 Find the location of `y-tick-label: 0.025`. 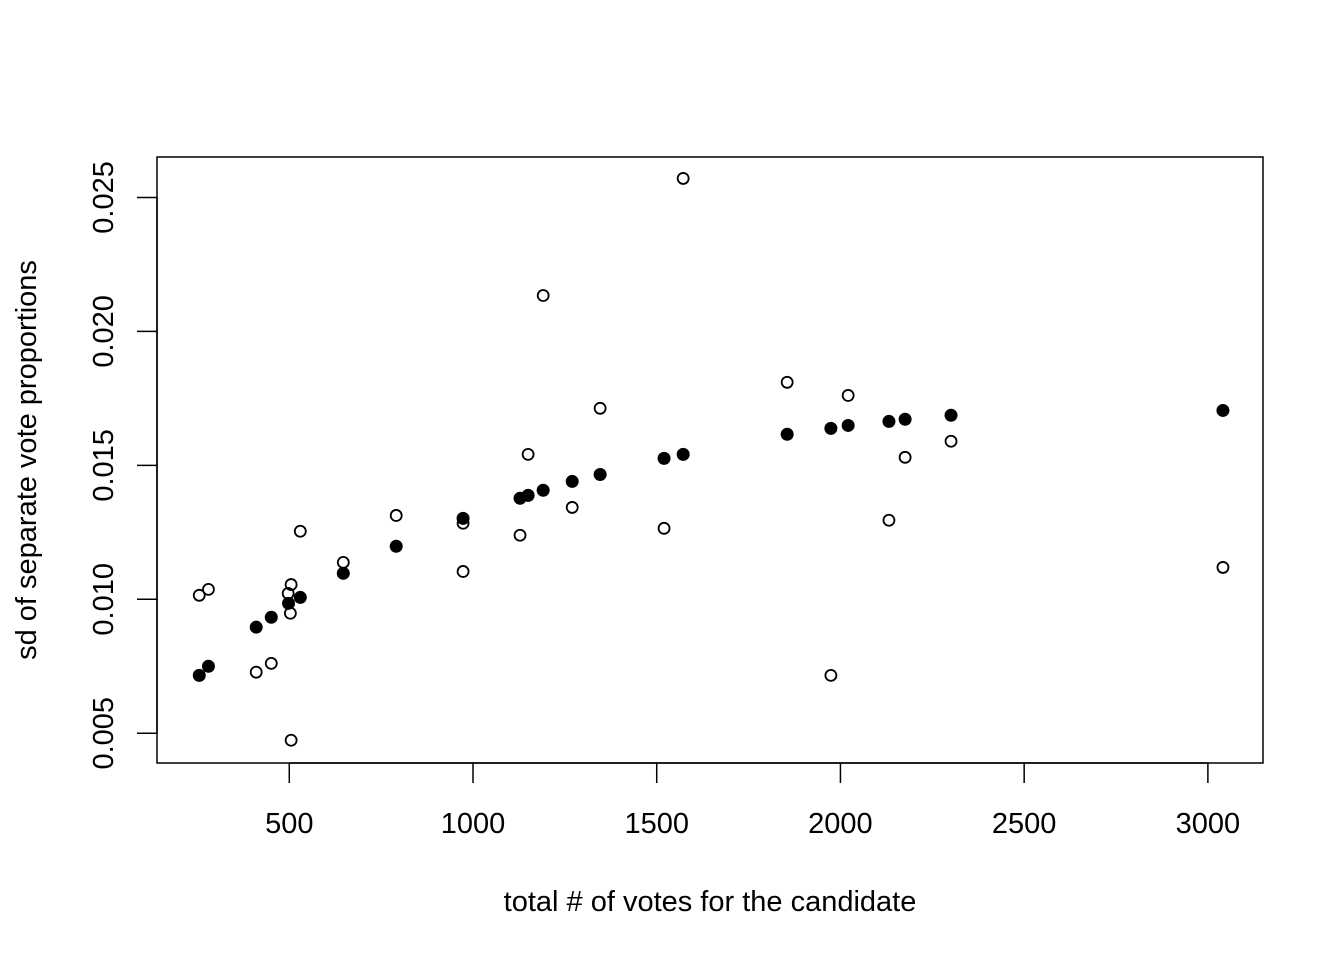

y-tick-label: 0.025 is located at coordinates (104, 197).